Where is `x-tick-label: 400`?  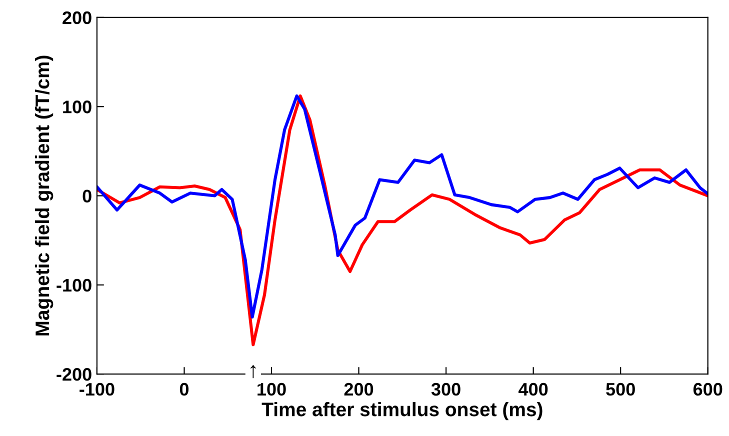 x-tick-label: 400 is located at coordinates (533, 389).